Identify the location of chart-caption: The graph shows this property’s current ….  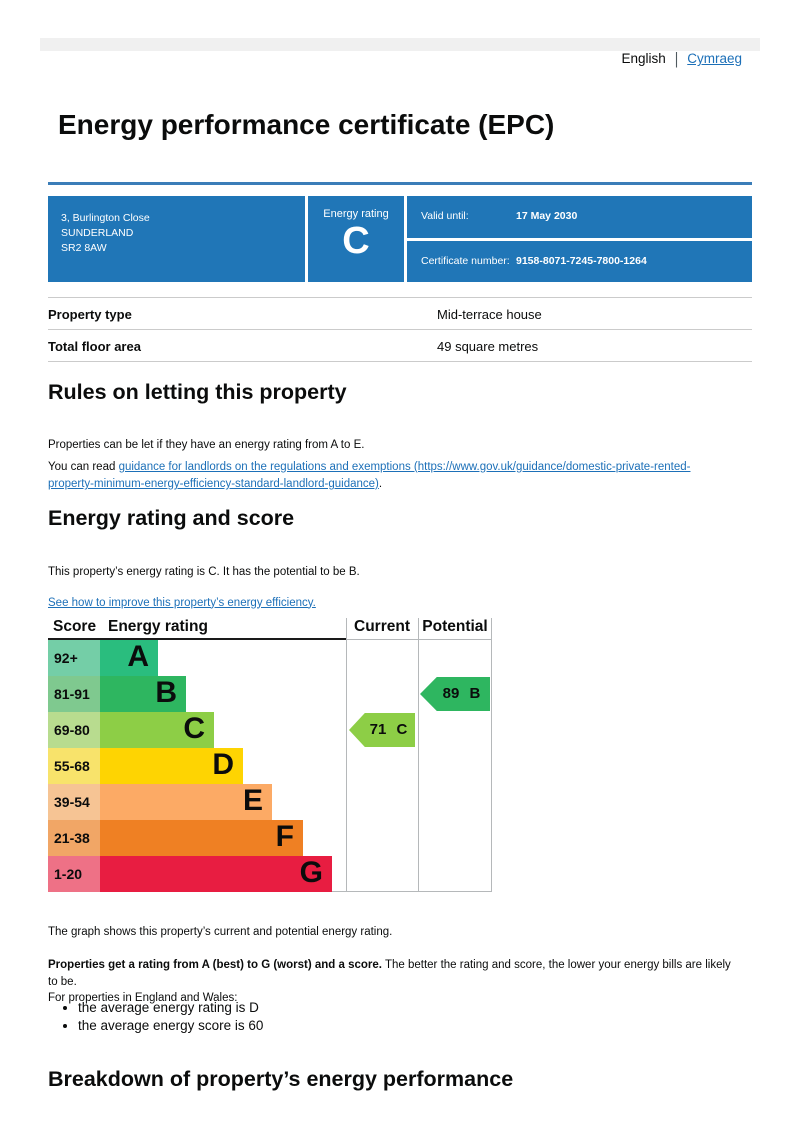
(220, 931).